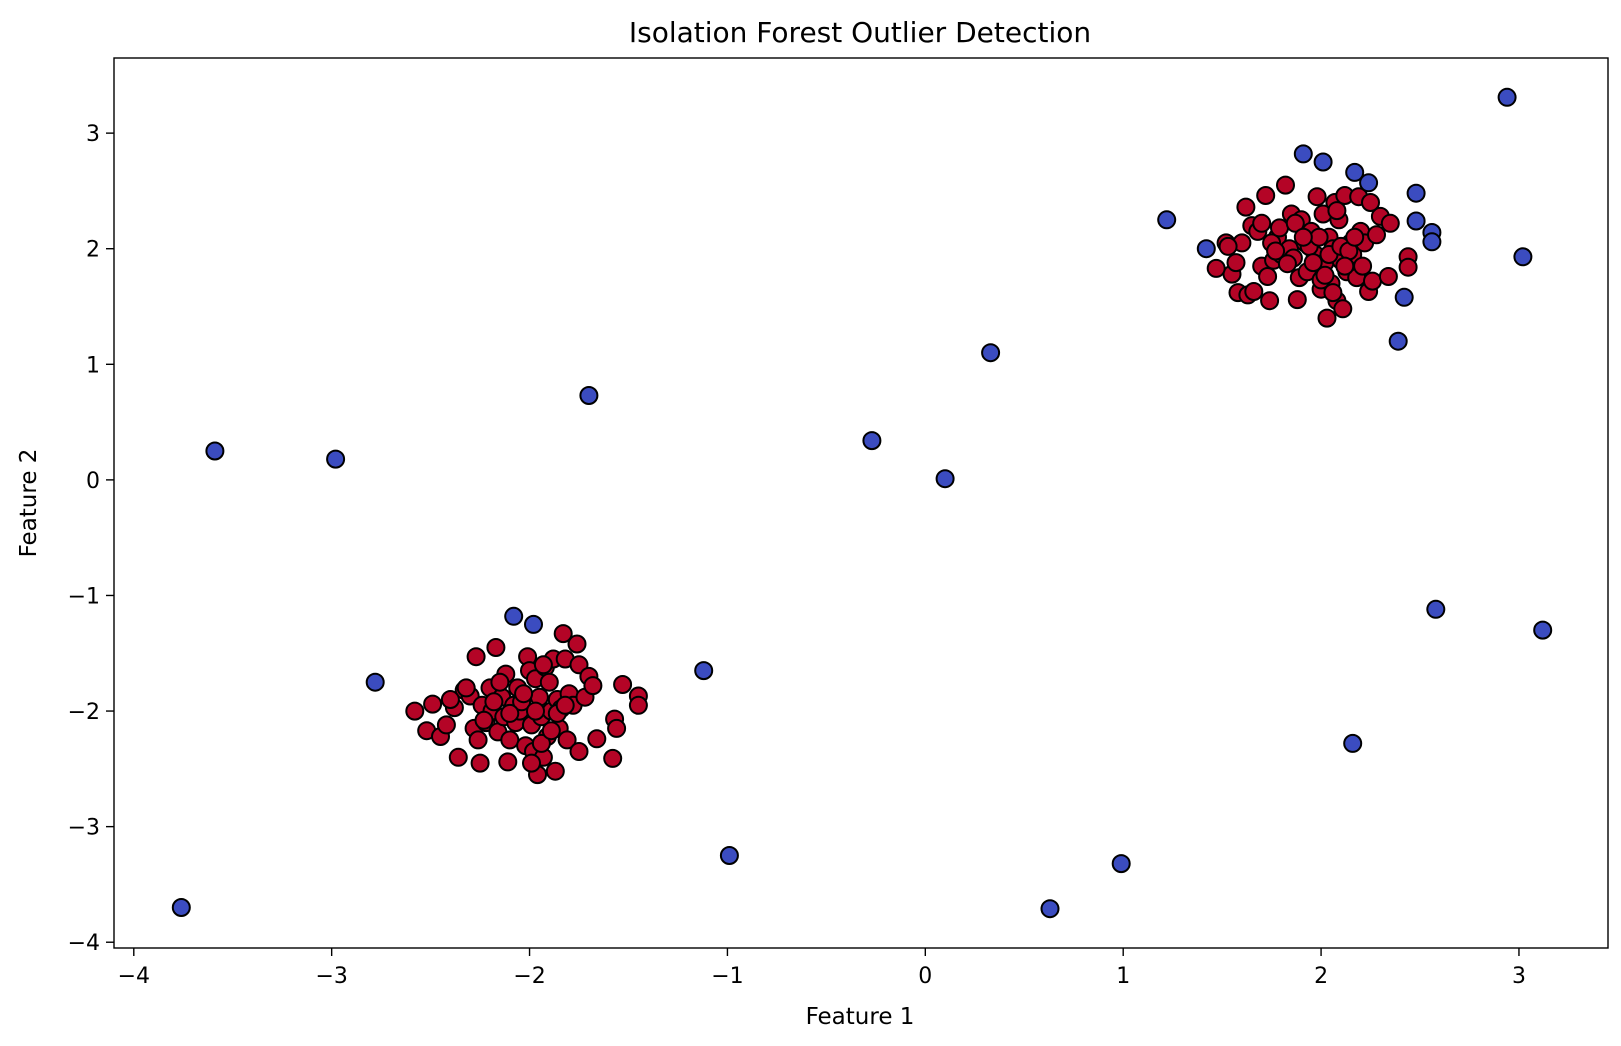 This screenshot has height=1046, width=1621. What do you see at coordinates (134, 976) in the screenshot?
I see `x-tick-label: −4` at bounding box center [134, 976].